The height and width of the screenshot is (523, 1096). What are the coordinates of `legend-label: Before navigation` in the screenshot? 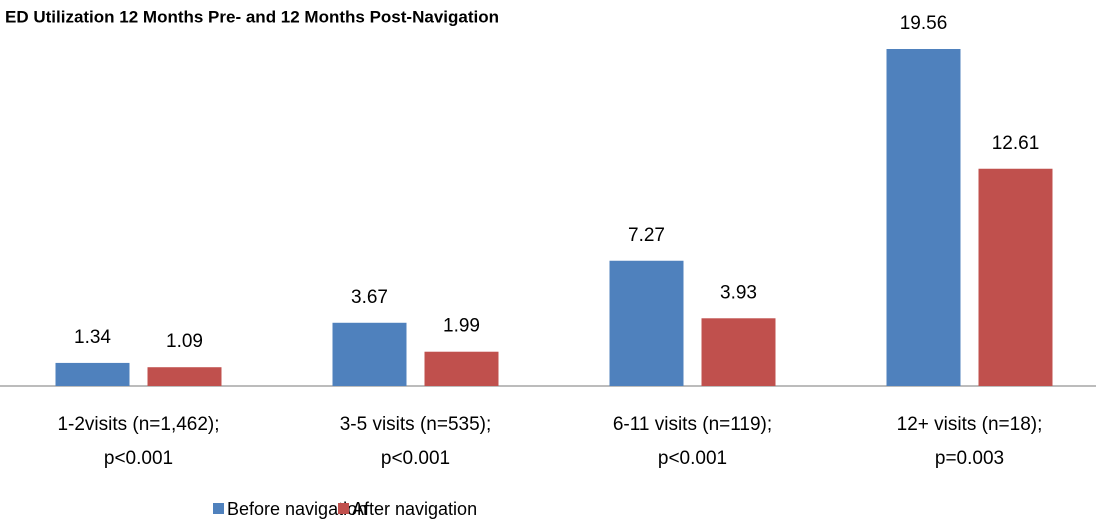 It's located at (297, 509).